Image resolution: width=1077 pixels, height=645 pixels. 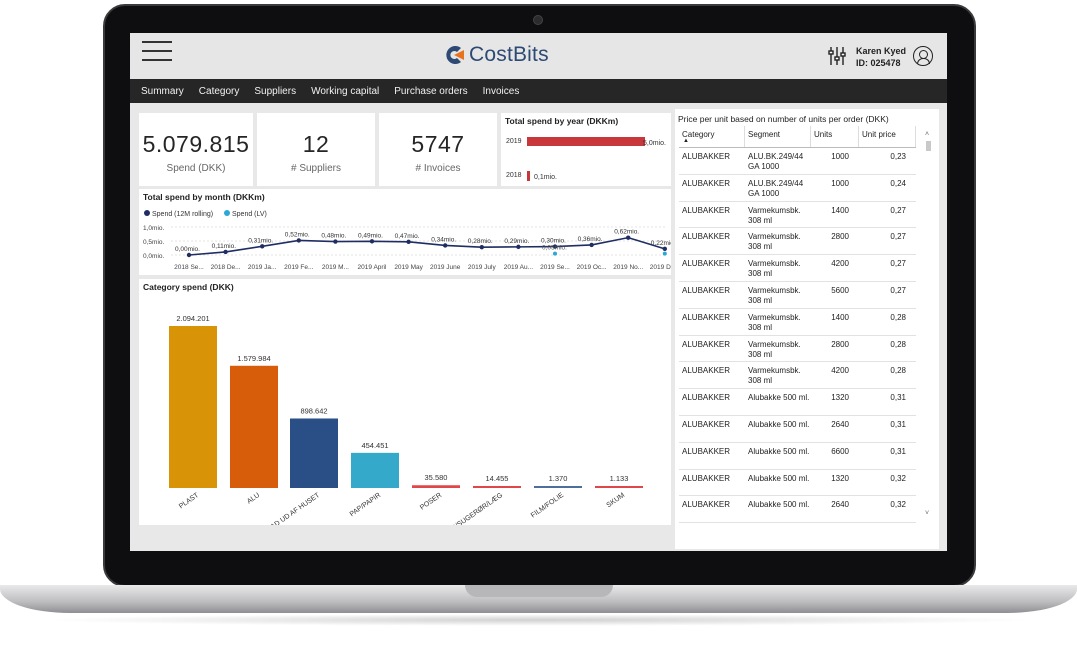 What do you see at coordinates (797, 376) in the screenshot?
I see `table-row: ALUBAKKER Varmekumsbk. 308 ml 4200 0,28` at bounding box center [797, 376].